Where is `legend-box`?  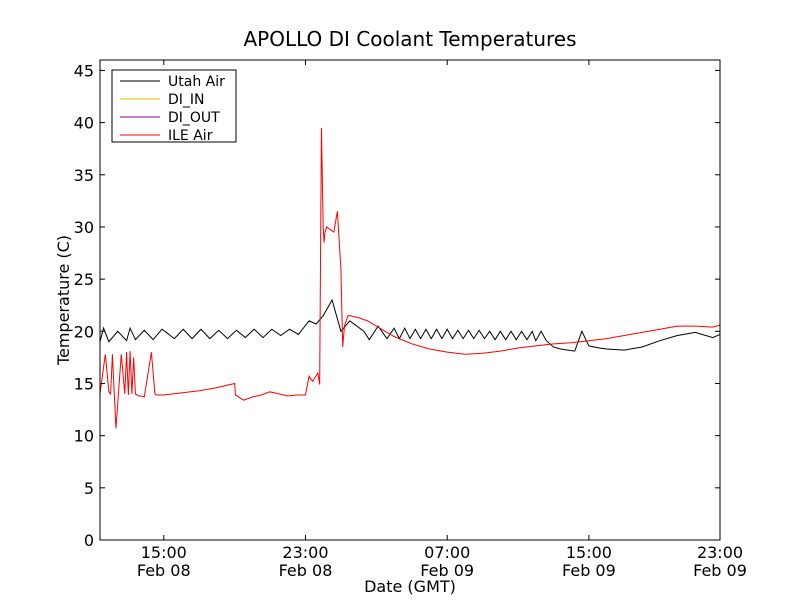 legend-box is located at coordinates (174, 106).